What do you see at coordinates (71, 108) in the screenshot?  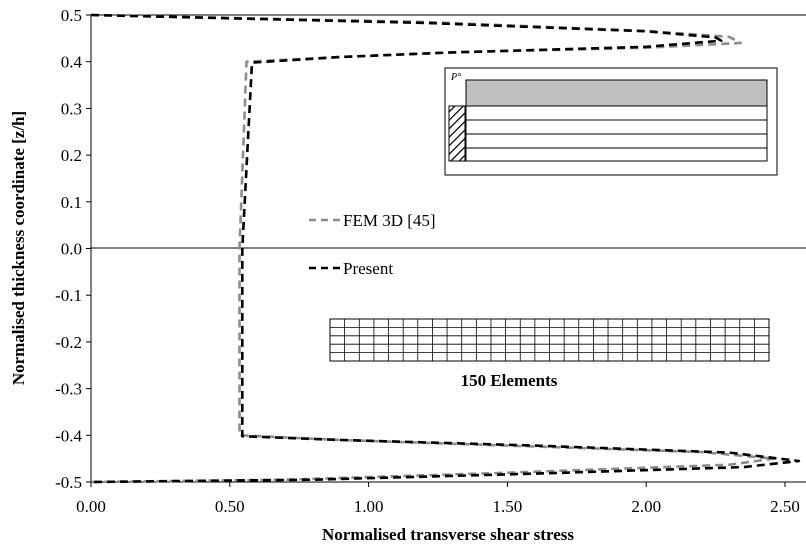 I see `y-tick-label: 0.3` at bounding box center [71, 108].